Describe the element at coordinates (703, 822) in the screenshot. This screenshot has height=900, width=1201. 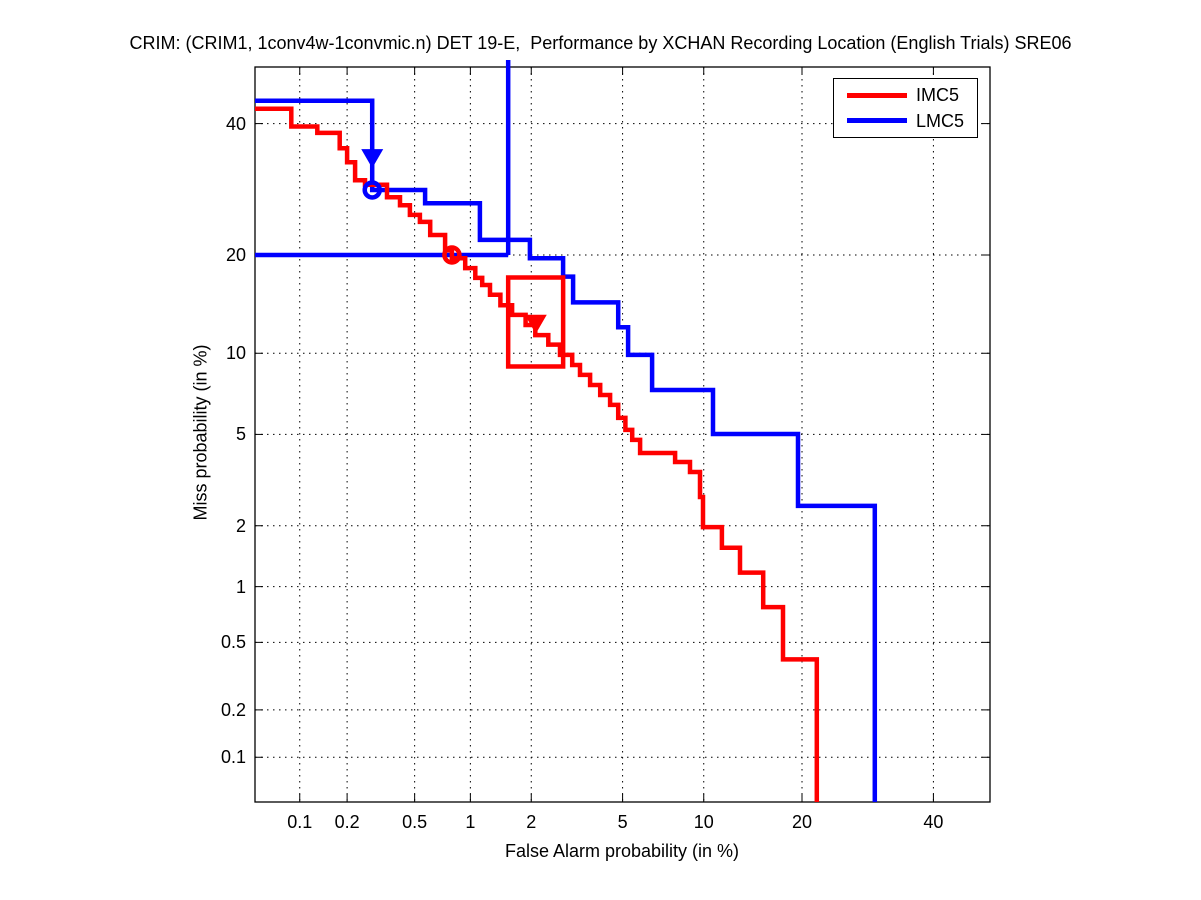
I see `x-tick-label: 10` at that location.